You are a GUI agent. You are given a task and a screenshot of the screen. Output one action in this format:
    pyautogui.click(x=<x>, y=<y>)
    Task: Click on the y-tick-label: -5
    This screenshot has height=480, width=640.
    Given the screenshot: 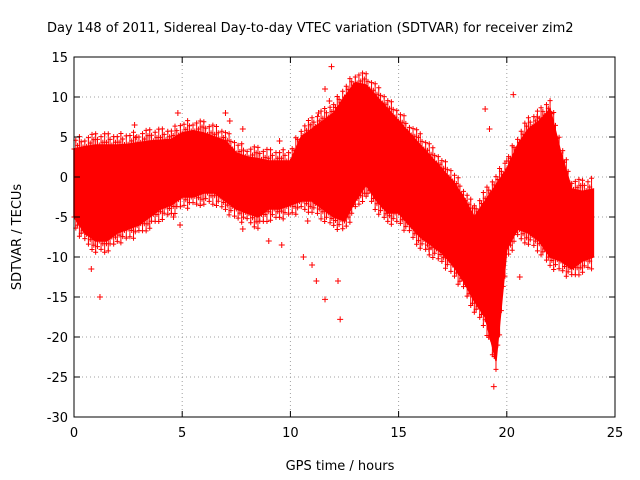 What is the action you would take?
    pyautogui.click(x=61, y=218)
    